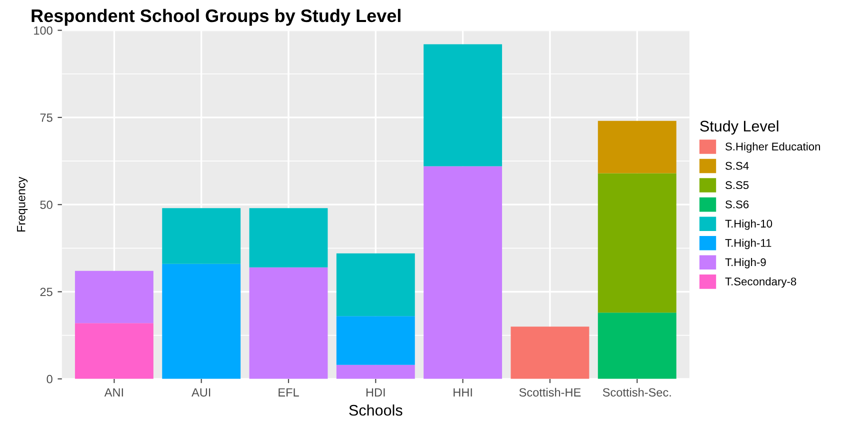 Image resolution: width=848 pixels, height=433 pixels. I want to click on legend-label: S.S5, so click(737, 185).